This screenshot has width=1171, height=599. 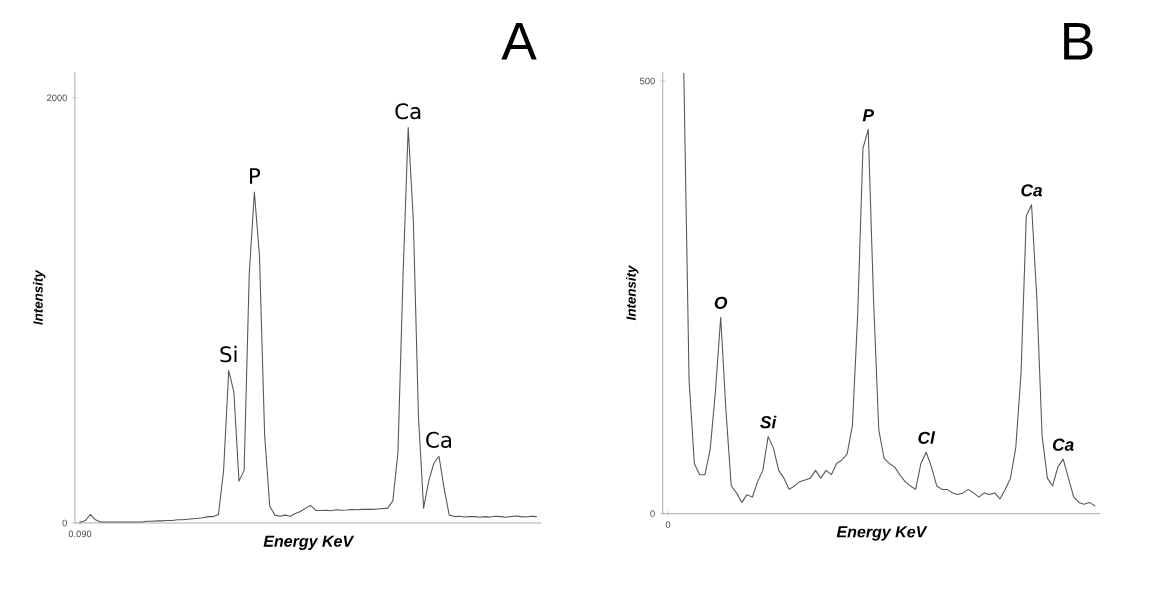 I want to click on annotation: Cl, so click(x=927, y=437).